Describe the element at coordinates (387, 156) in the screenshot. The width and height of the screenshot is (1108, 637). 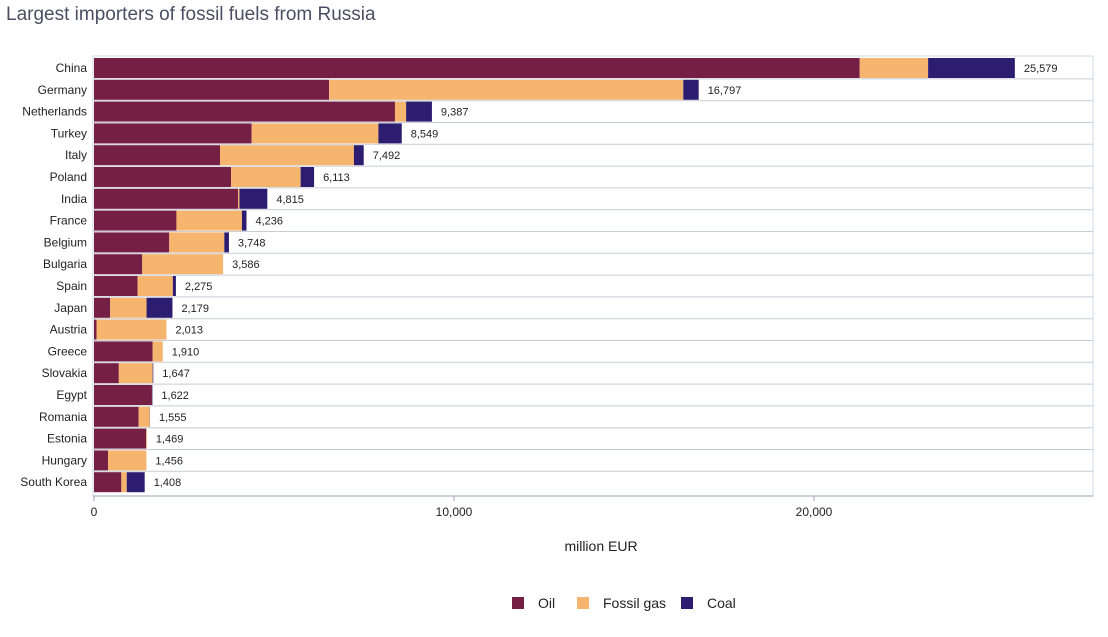
I see `total-label: 7,492` at that location.